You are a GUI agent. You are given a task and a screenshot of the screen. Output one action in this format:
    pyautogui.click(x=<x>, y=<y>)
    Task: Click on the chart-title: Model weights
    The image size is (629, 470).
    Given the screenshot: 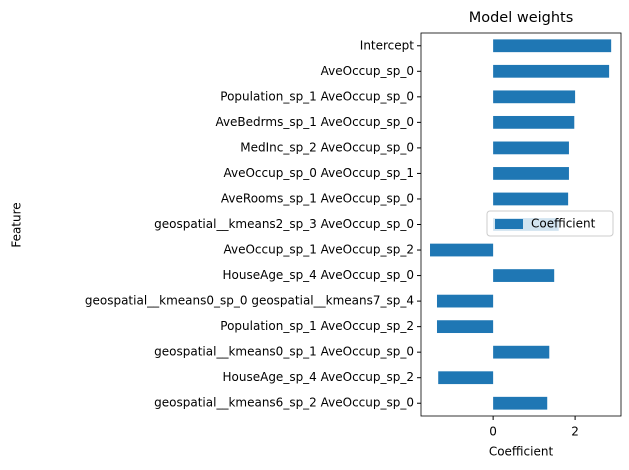 What is the action you would take?
    pyautogui.click(x=521, y=18)
    